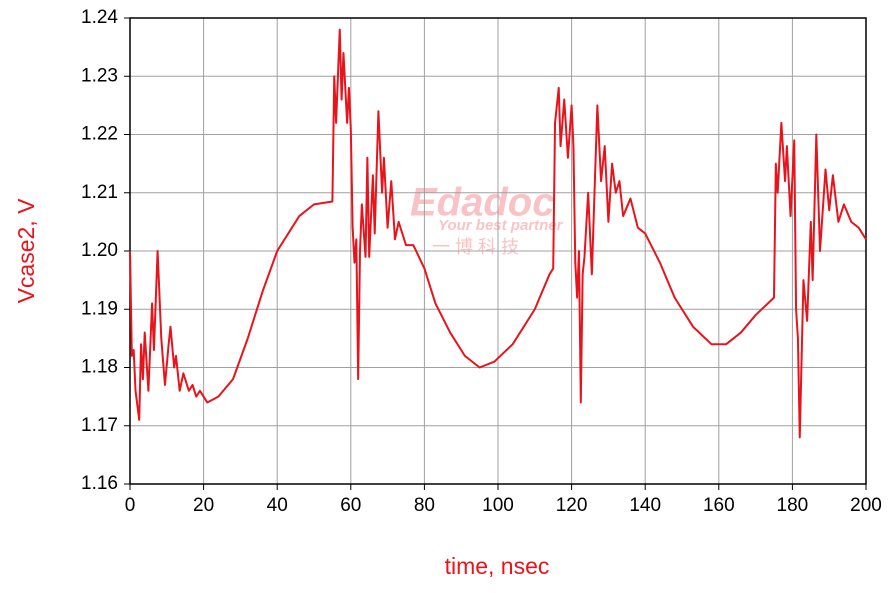  I want to click on y-tick-label: 1.18, so click(99, 367).